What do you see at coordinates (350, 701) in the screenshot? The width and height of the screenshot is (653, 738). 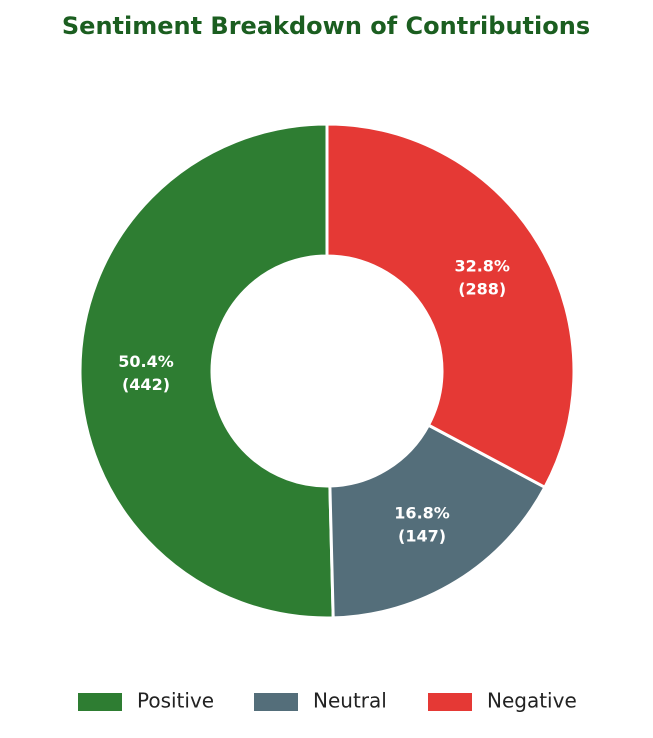 I see `legend-label: Neutral` at bounding box center [350, 701].